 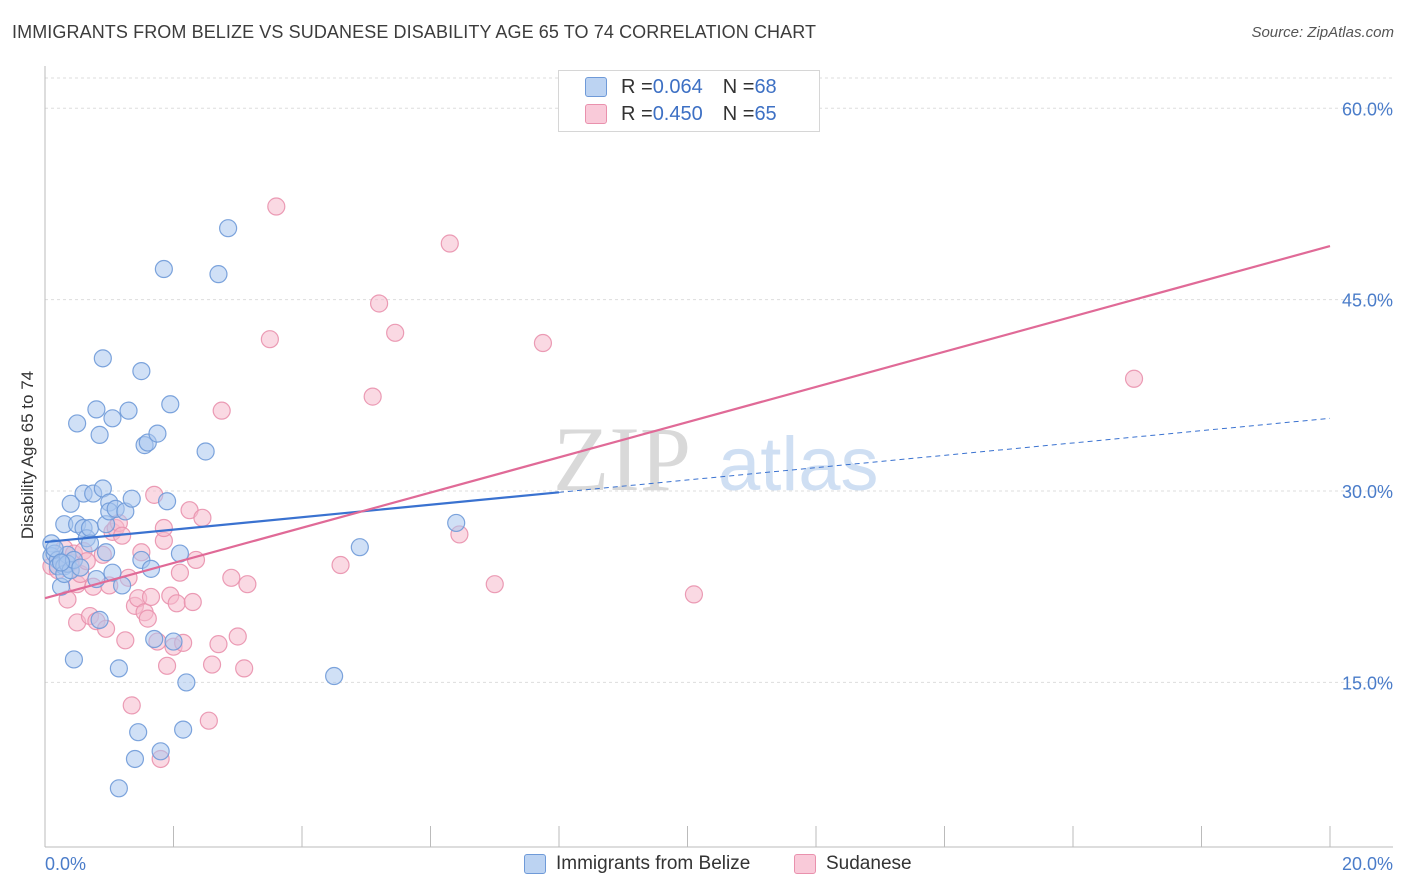 I want to click on legend-row-sudanese: R = 0.450 N = 65, so click(x=681, y=114).